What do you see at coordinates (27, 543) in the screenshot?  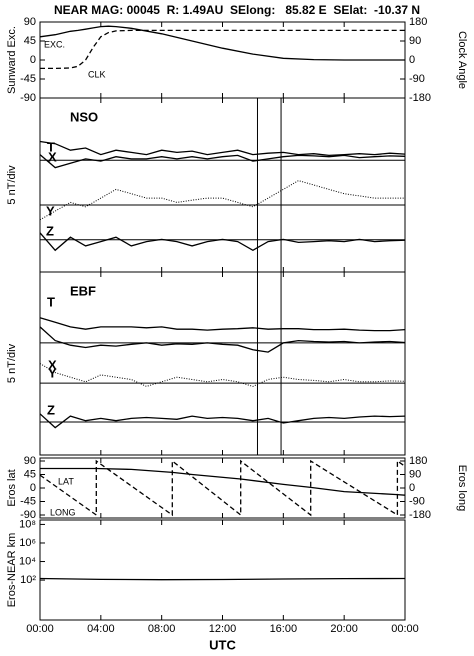 I see `y-tick-label: 10⁶` at bounding box center [27, 543].